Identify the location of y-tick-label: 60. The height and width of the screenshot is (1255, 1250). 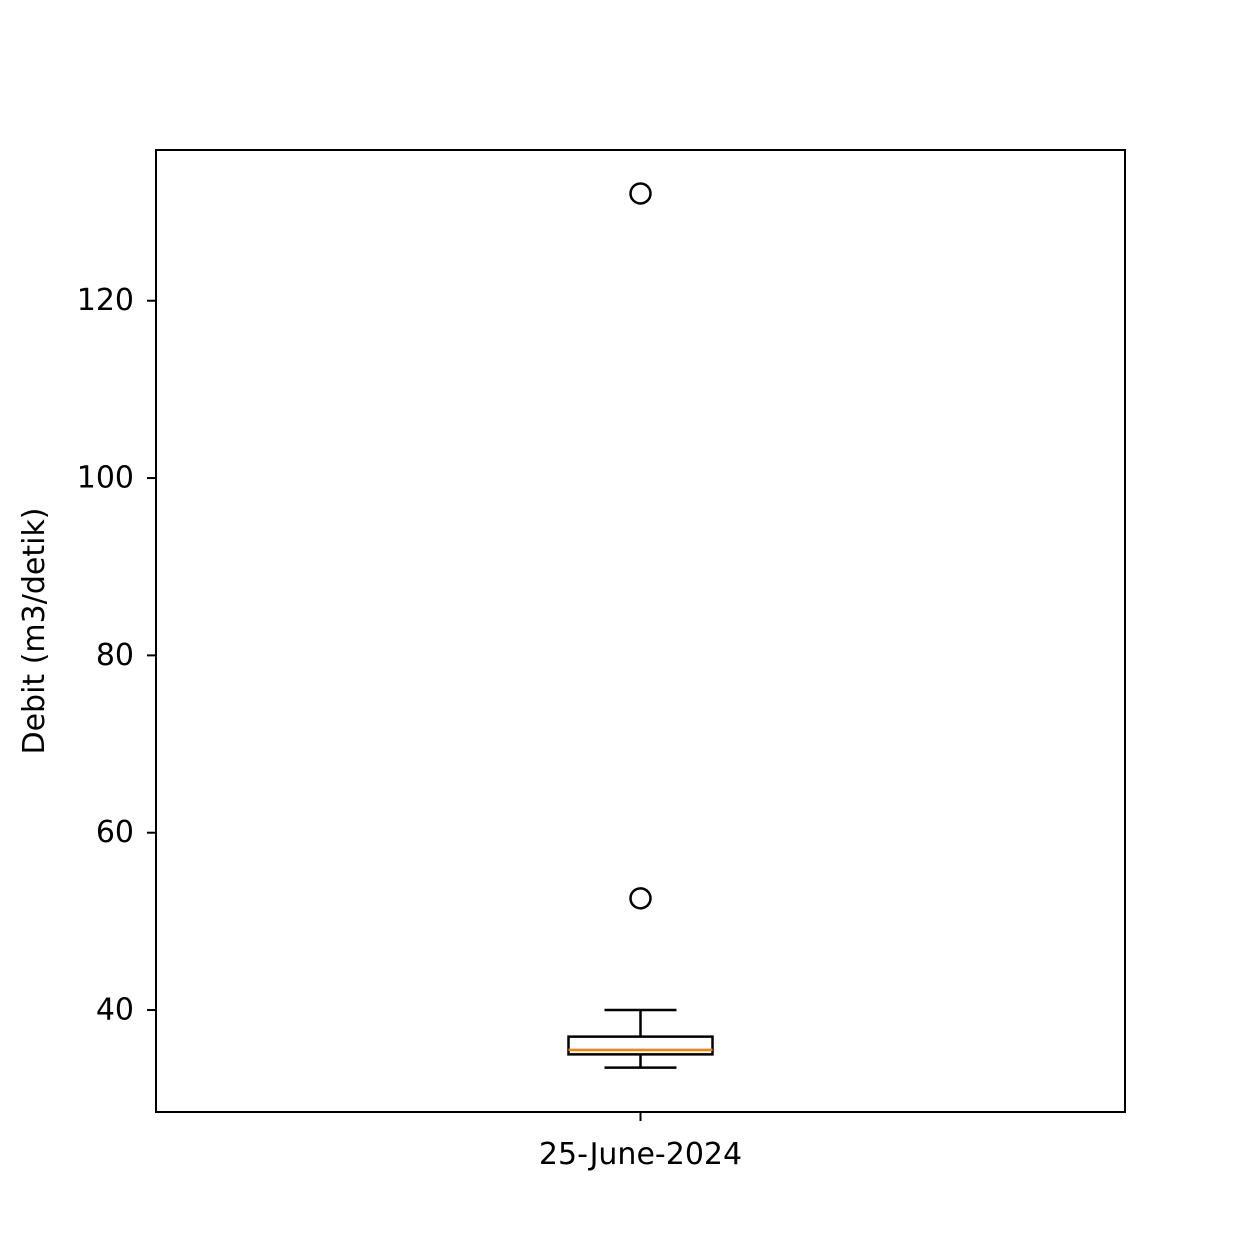
(115, 832).